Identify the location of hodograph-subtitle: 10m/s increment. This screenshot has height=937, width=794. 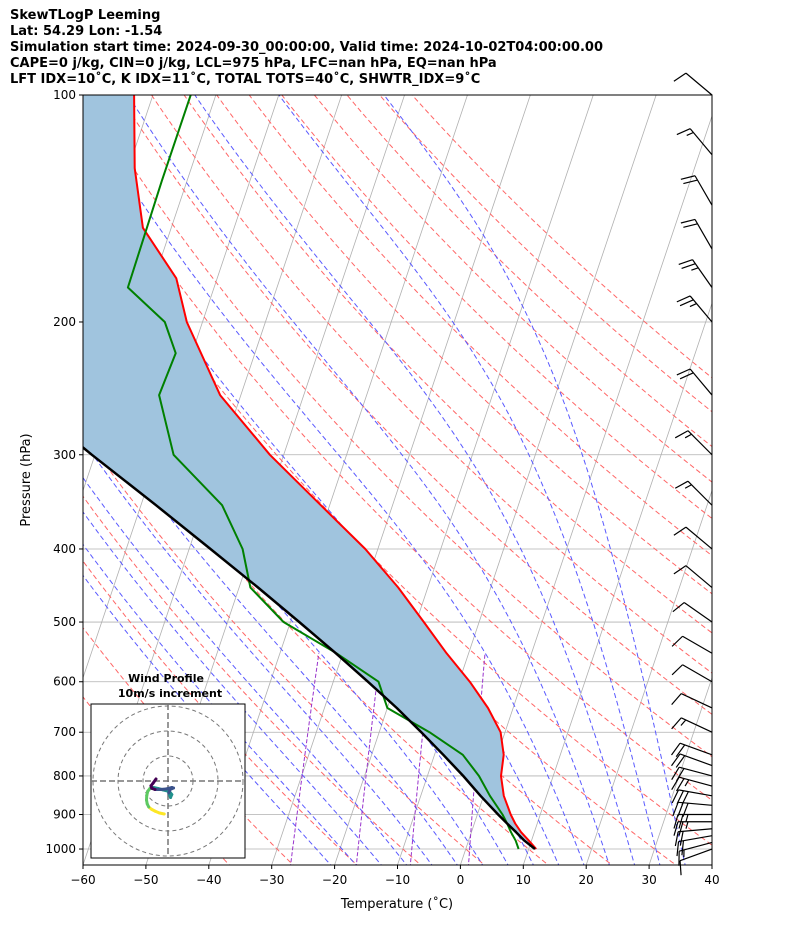
(170, 693).